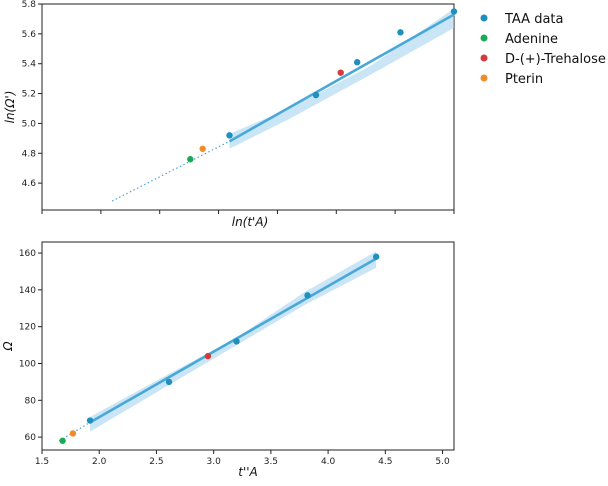 The height and width of the screenshot is (486, 608). What do you see at coordinates (484, 58) in the screenshot?
I see `legend-marker-trehalose` at bounding box center [484, 58].